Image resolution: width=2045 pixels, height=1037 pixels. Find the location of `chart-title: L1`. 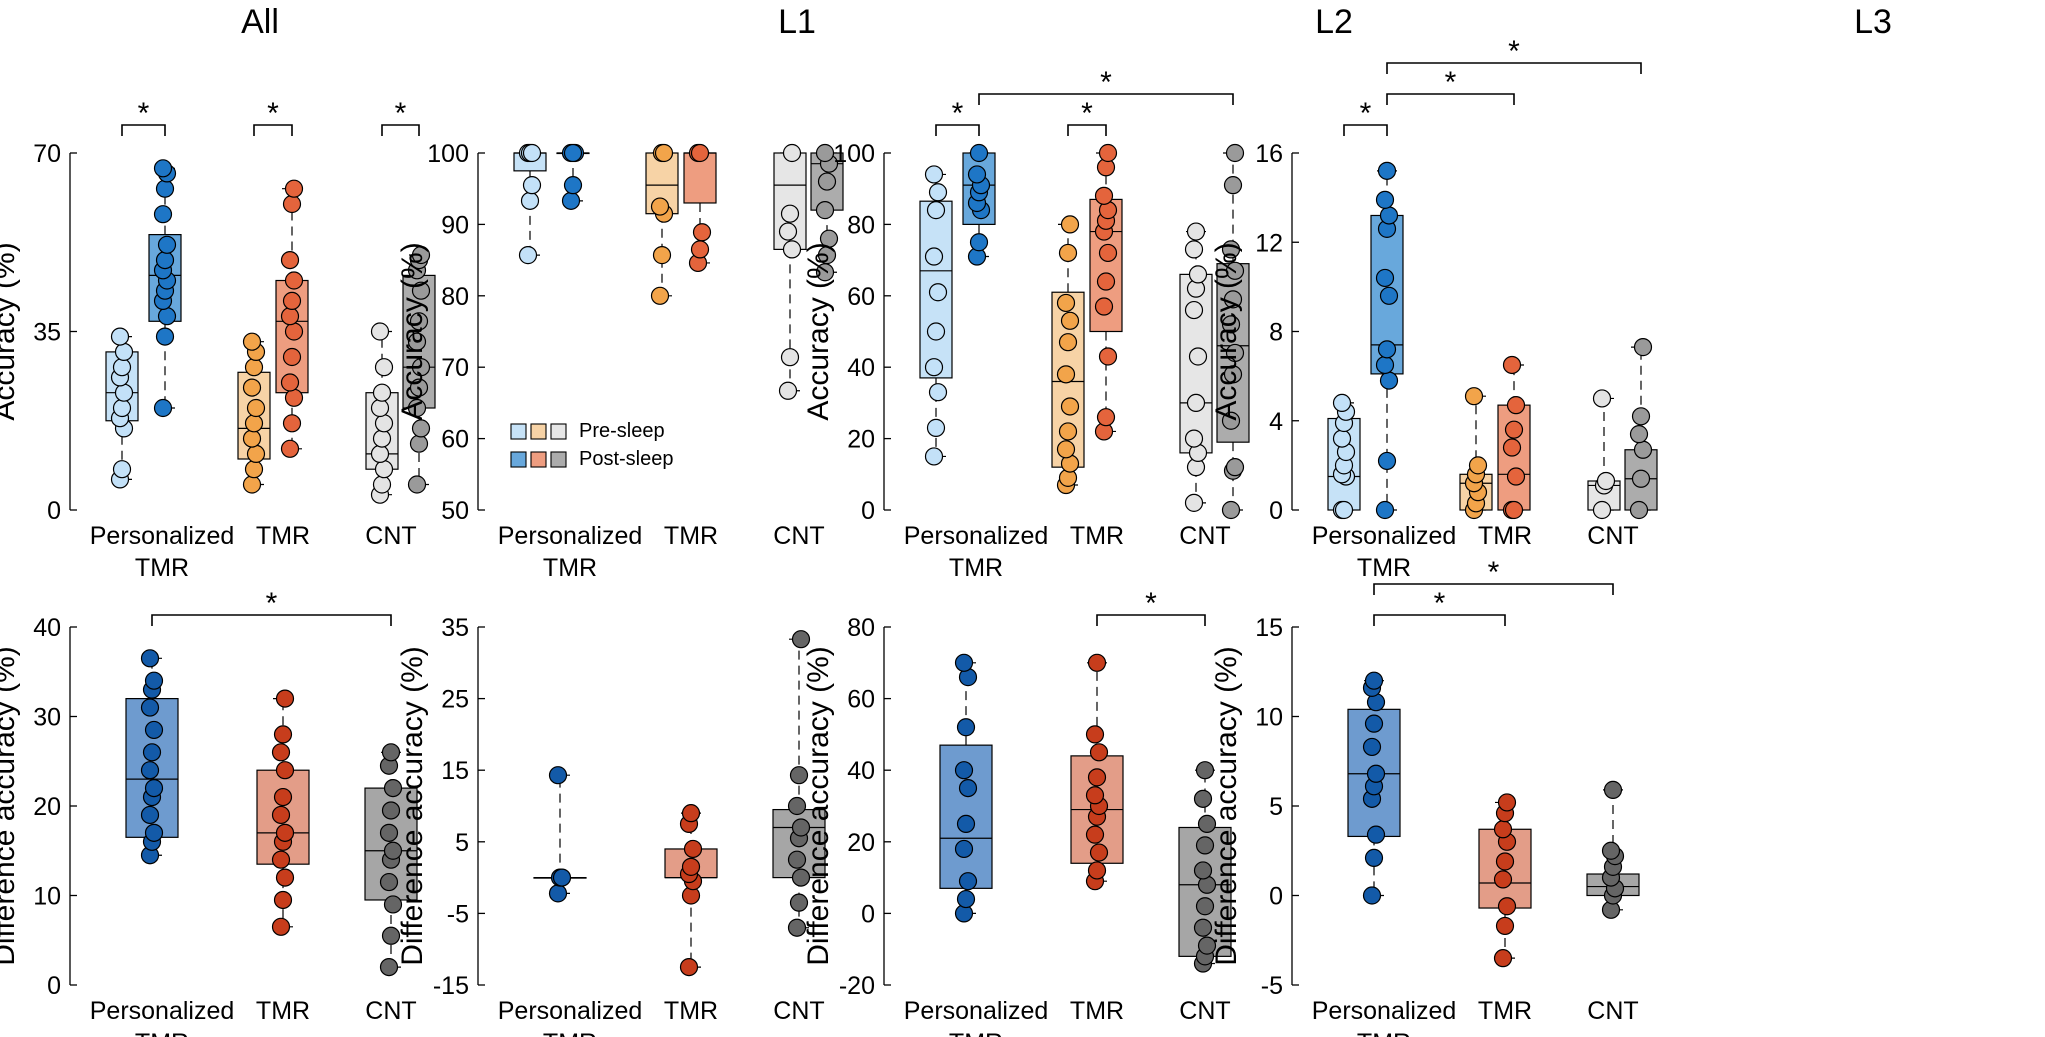

chart-title: L1 is located at coordinates (797, 22).